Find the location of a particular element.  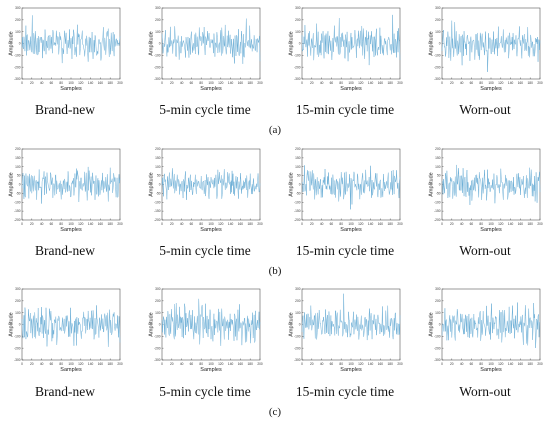

y-tick-label: 300 is located at coordinates (298, 8).